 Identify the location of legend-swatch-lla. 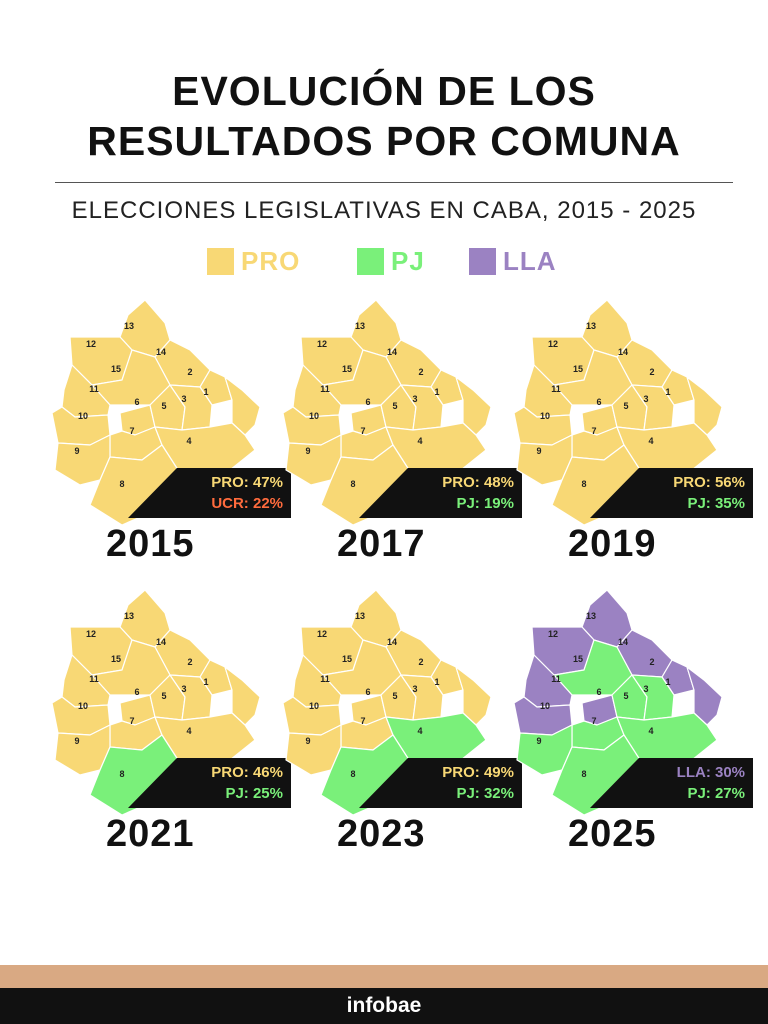
(482, 261).